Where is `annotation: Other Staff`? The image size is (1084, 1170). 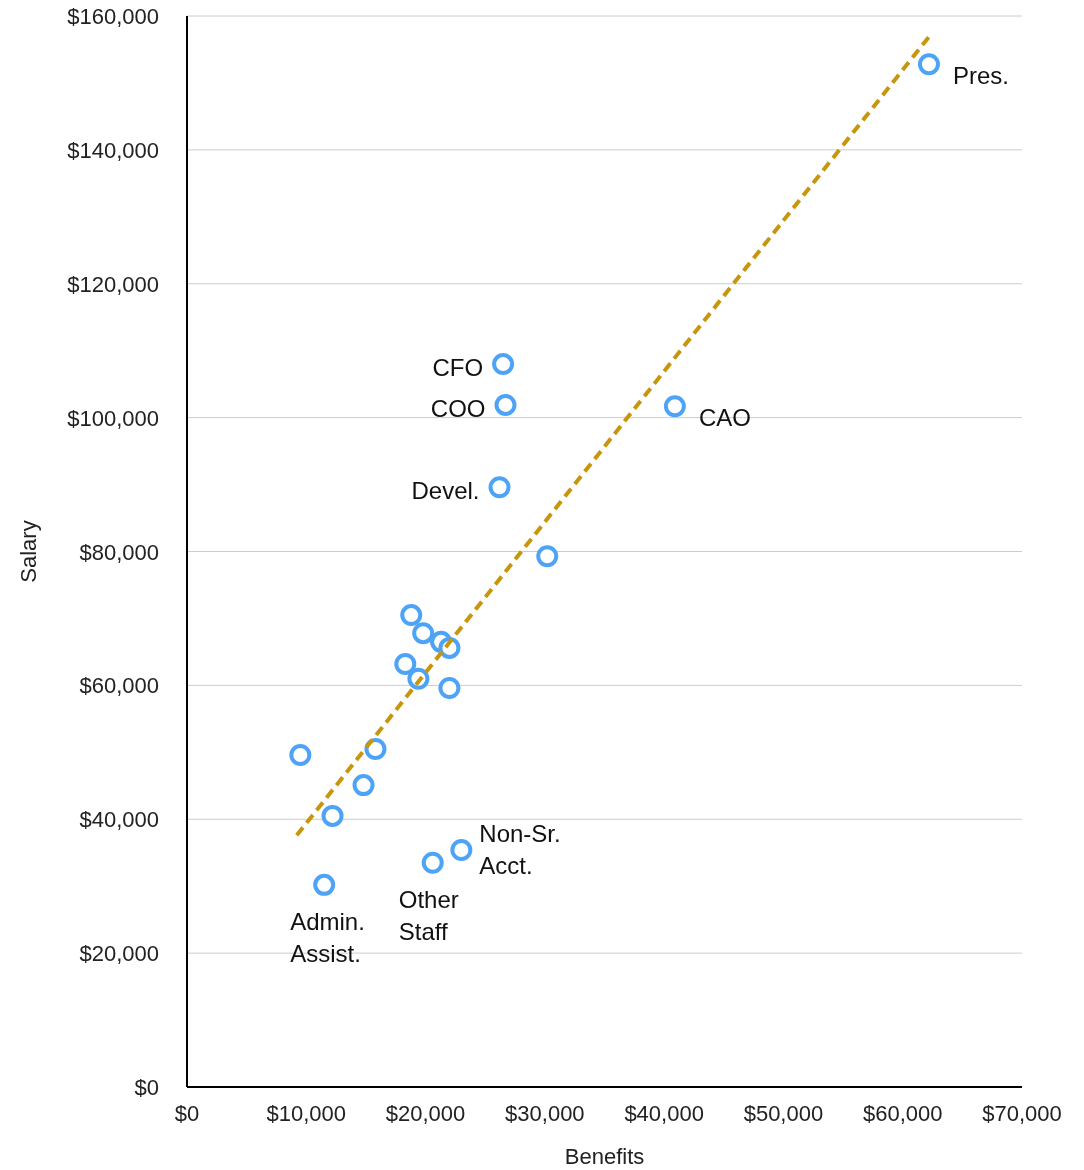
annotation: Other Staff is located at coordinates (428, 915).